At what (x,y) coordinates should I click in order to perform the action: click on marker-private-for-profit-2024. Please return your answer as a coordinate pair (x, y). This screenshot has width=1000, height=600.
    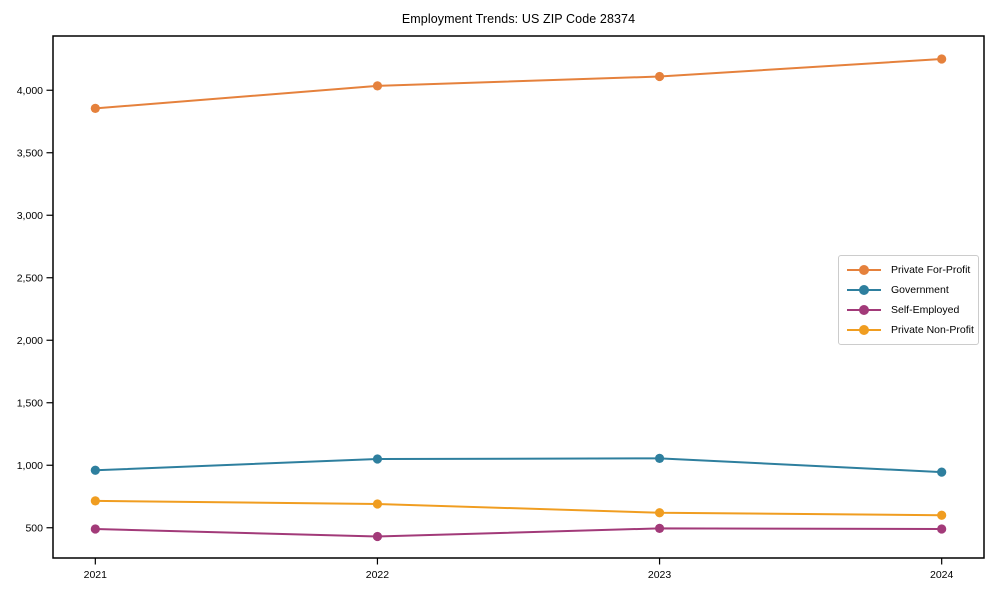
    Looking at the image, I should click on (942, 59).